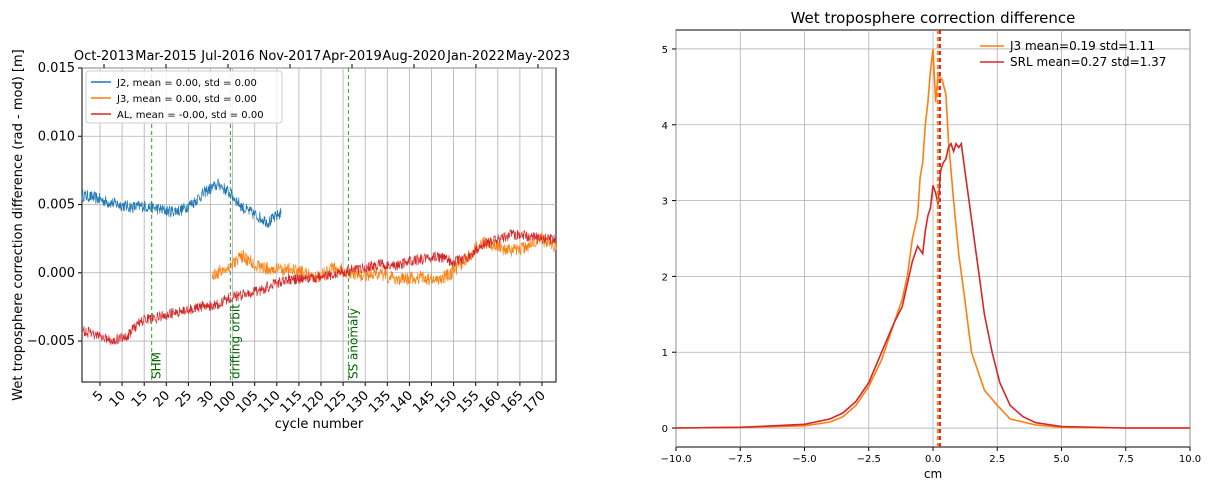 Image resolution: width=1211 pixels, height=483 pixels. I want to click on left-y-tick-label: 0.005, so click(56, 205).